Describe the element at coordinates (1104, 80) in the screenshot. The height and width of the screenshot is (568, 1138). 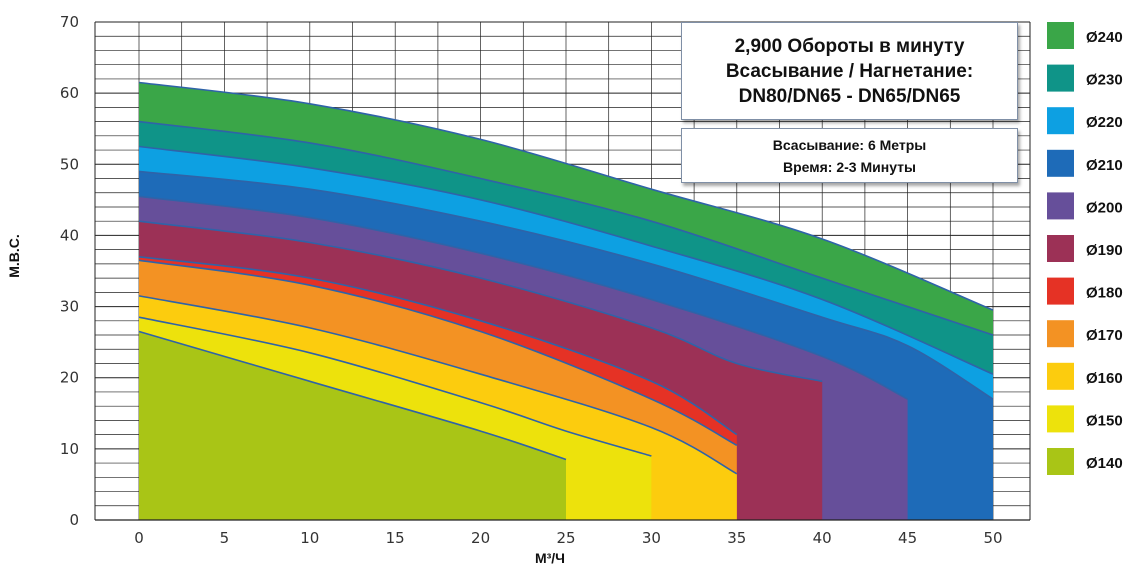
I see `legend-label: Ø230` at that location.